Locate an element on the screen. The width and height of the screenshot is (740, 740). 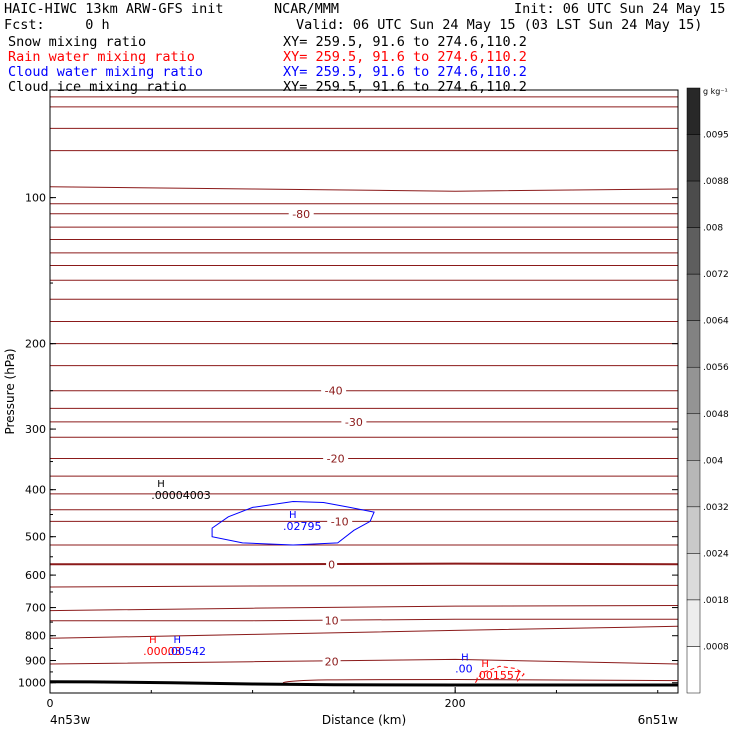
temperature-contour-label: -80 is located at coordinates (301, 214).